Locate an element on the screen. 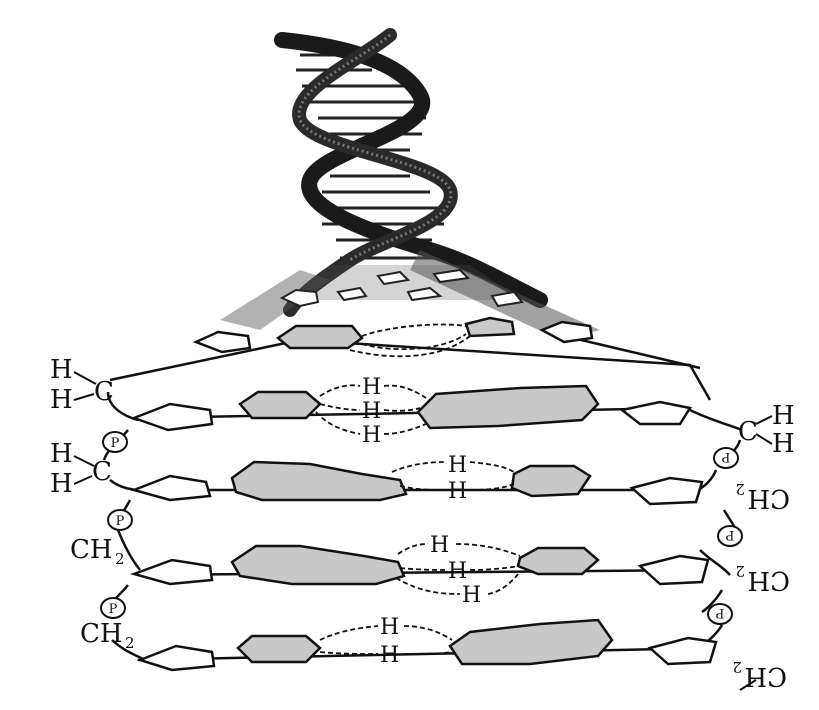  hydrogen-bond-dashes is located at coordinates (418, 489).